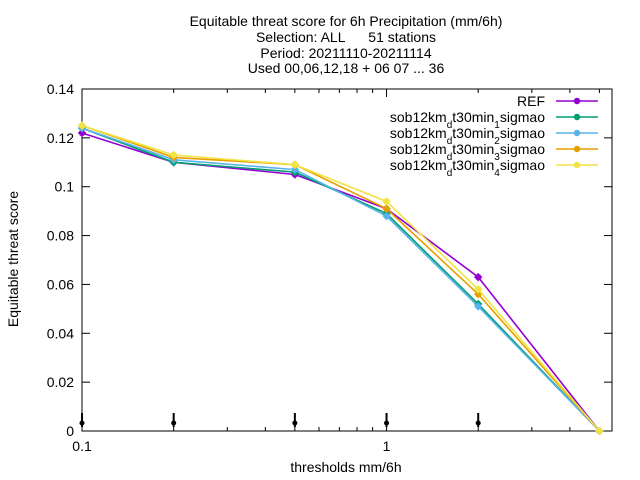 Image resolution: width=640 pixels, height=480 pixels. I want to click on threshold-markers, so click(280, 420).